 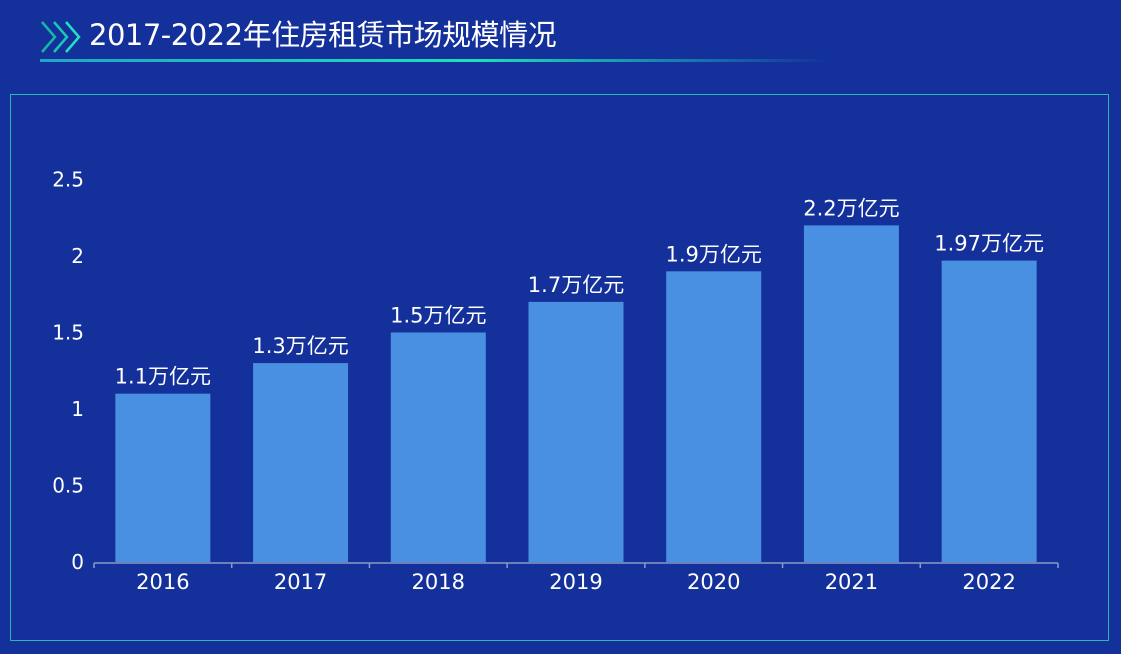 What do you see at coordinates (713, 582) in the screenshot?
I see `x-tick-label: 2020` at bounding box center [713, 582].